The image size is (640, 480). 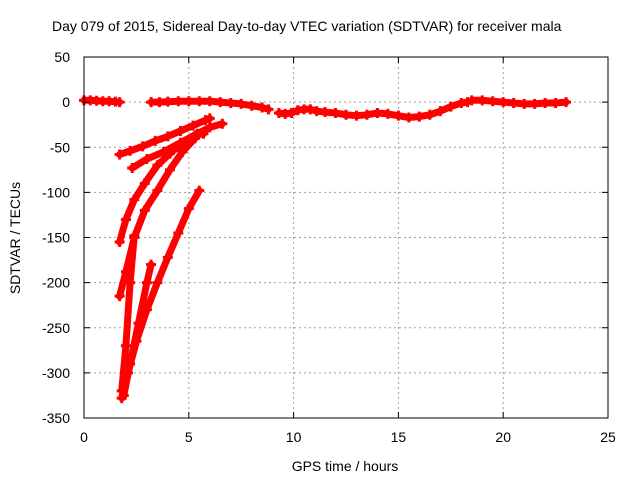 What do you see at coordinates (56, 238) in the screenshot?
I see `y-tick-label: -150` at bounding box center [56, 238].